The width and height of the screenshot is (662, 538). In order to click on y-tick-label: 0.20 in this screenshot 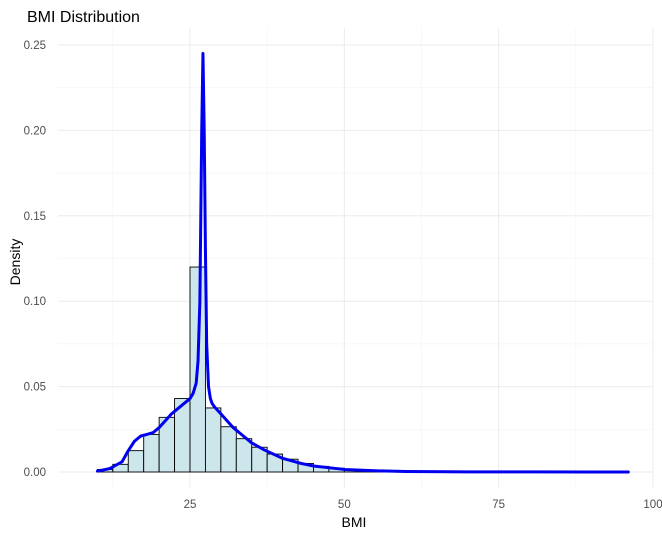, I will do `click(35, 131)`.